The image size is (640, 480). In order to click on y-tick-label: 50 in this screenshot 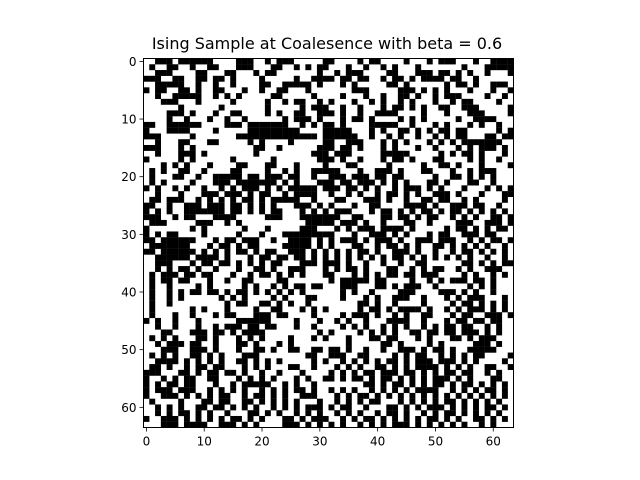, I will do `click(128, 350)`.